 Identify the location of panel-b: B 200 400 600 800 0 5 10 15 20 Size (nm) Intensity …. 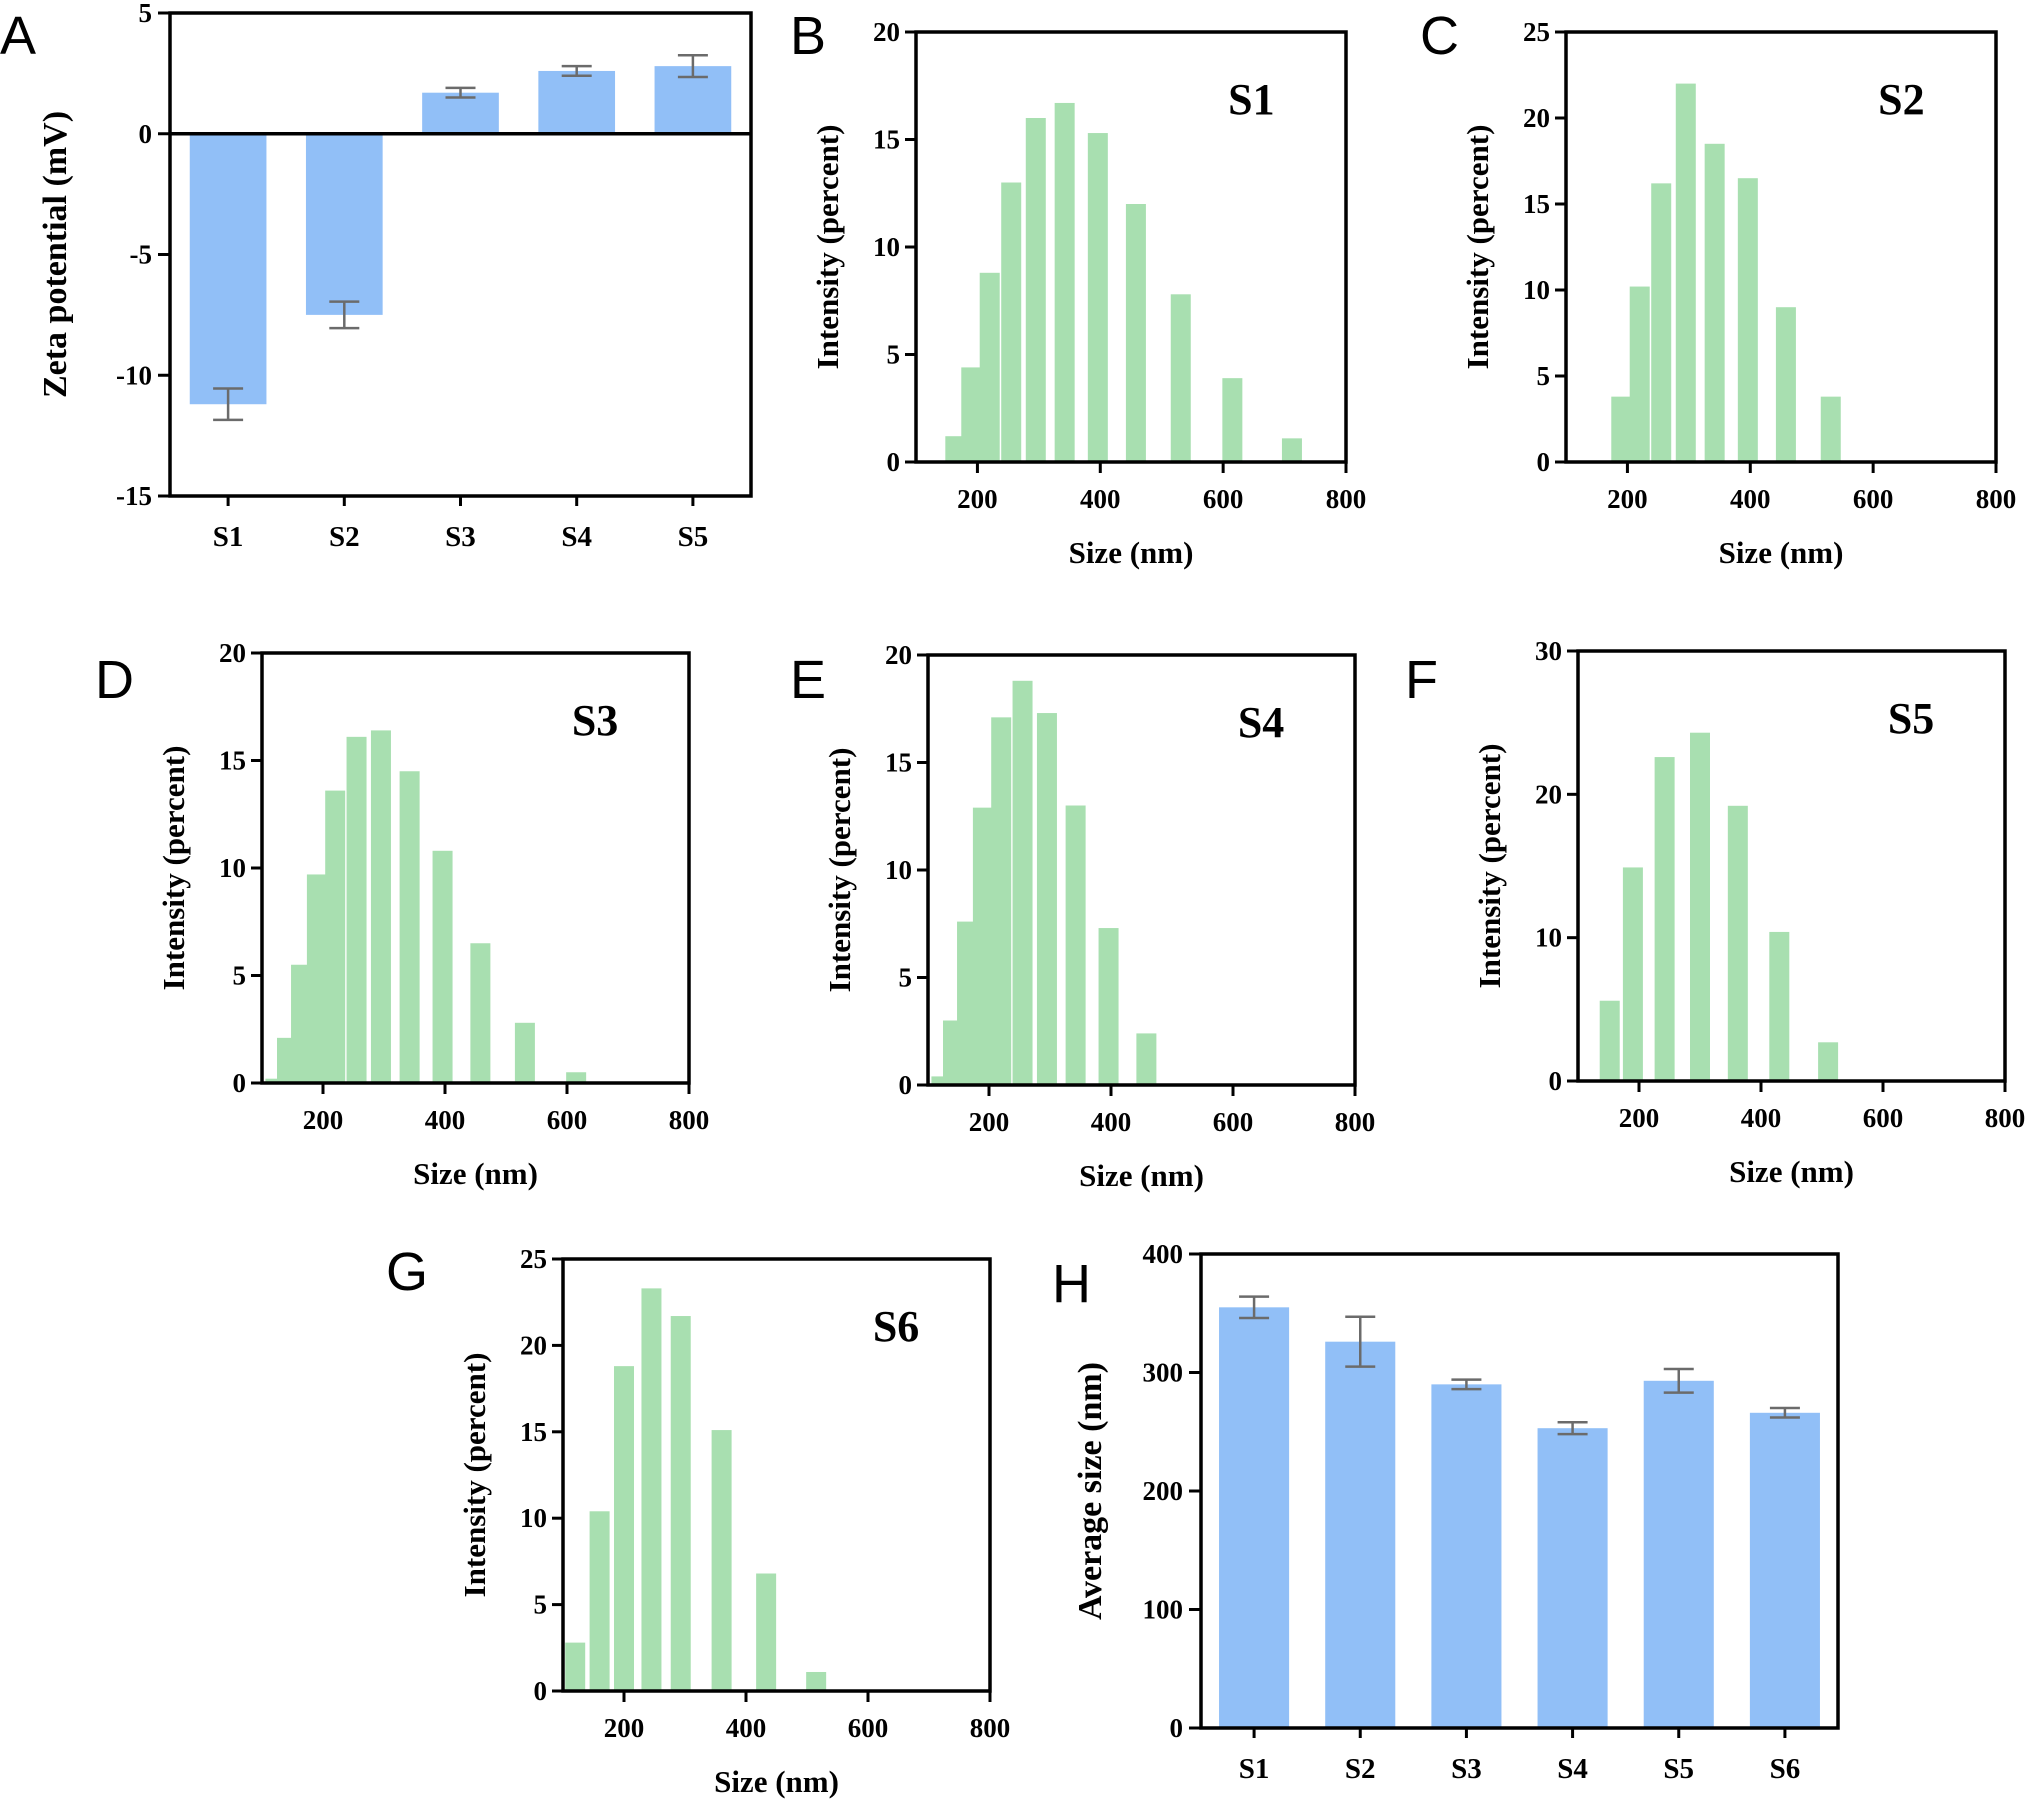
(1078, 288).